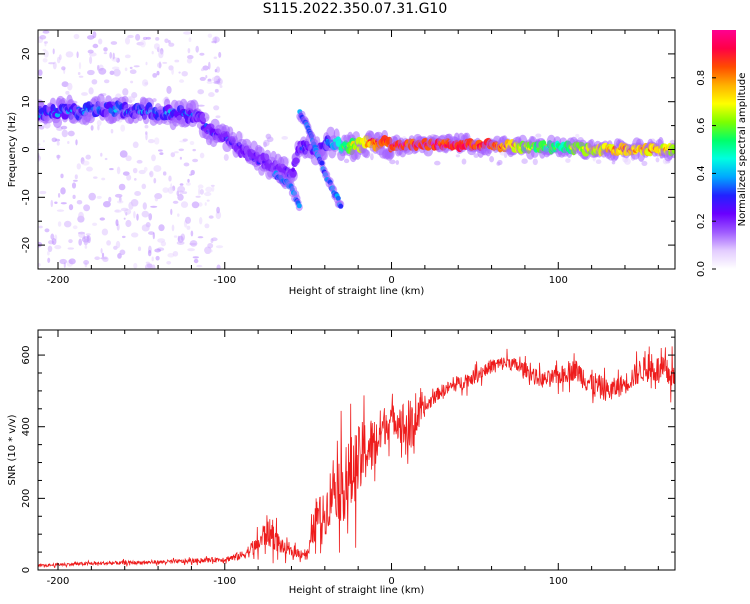  Describe the element at coordinates (724, 149) in the screenshot. I see `colorbar-gradient` at that location.